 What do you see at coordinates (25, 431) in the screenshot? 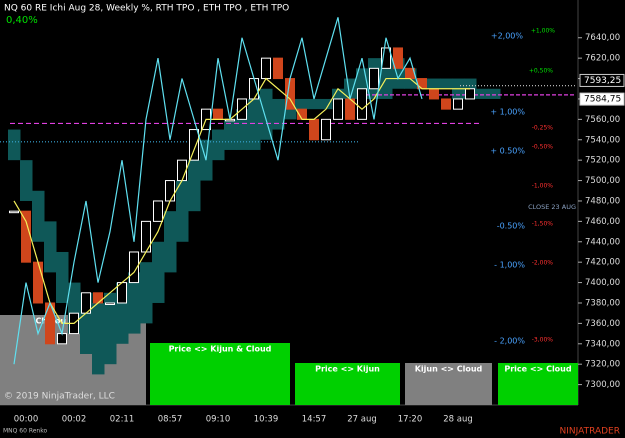
I see `instrument: MNQ 60 Renko` at bounding box center [25, 431].